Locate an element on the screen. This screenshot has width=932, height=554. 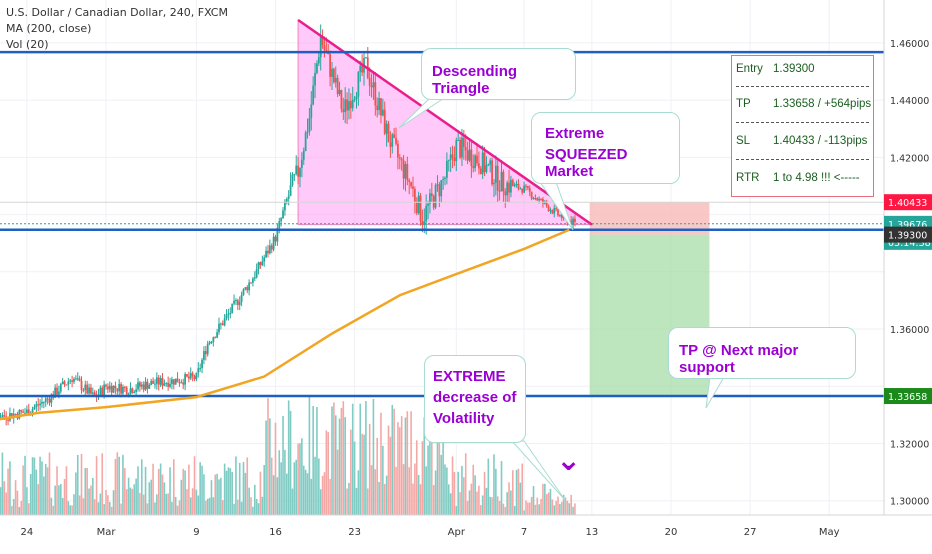
ma-indicator-label: MA (200, close) is located at coordinates (49, 28).